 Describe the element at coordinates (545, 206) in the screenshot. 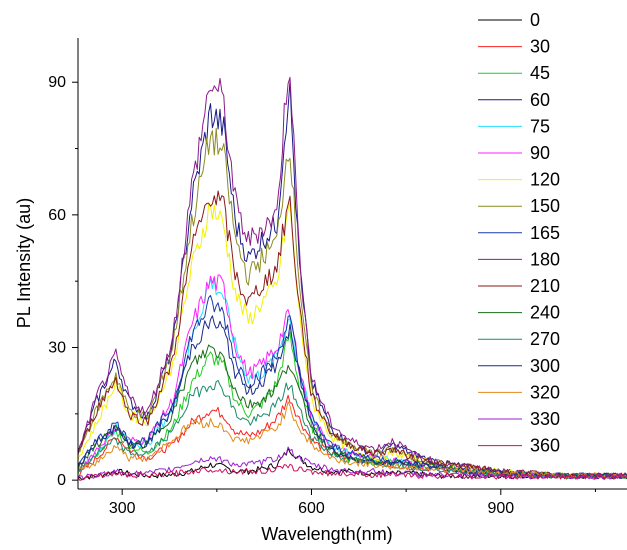

I see `legend-label-150: 150` at that location.